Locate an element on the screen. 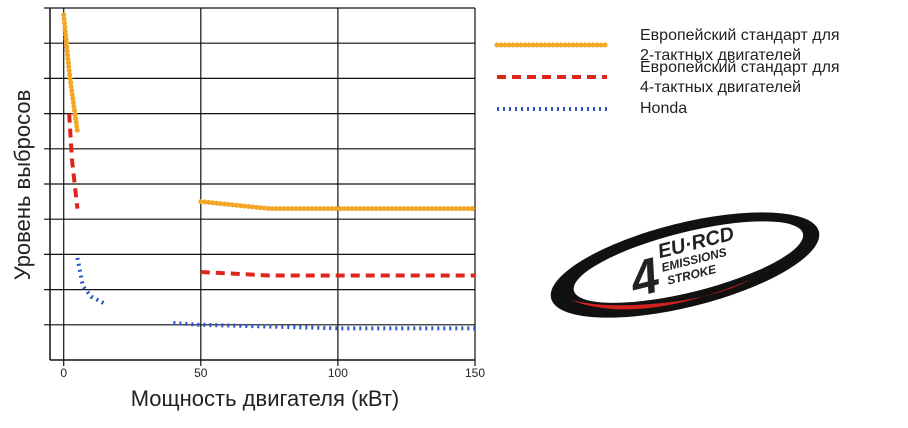 The height and width of the screenshot is (428, 908). badge-inner is located at coordinates (688, 262).